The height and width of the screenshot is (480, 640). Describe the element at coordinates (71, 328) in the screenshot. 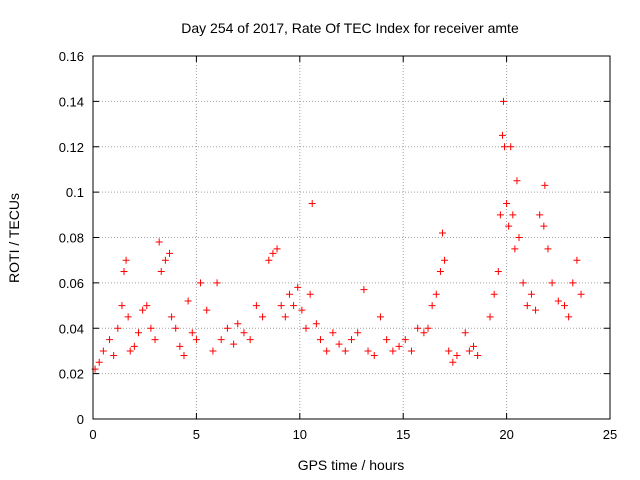

I see `y-tick-label: 0.04` at that location.